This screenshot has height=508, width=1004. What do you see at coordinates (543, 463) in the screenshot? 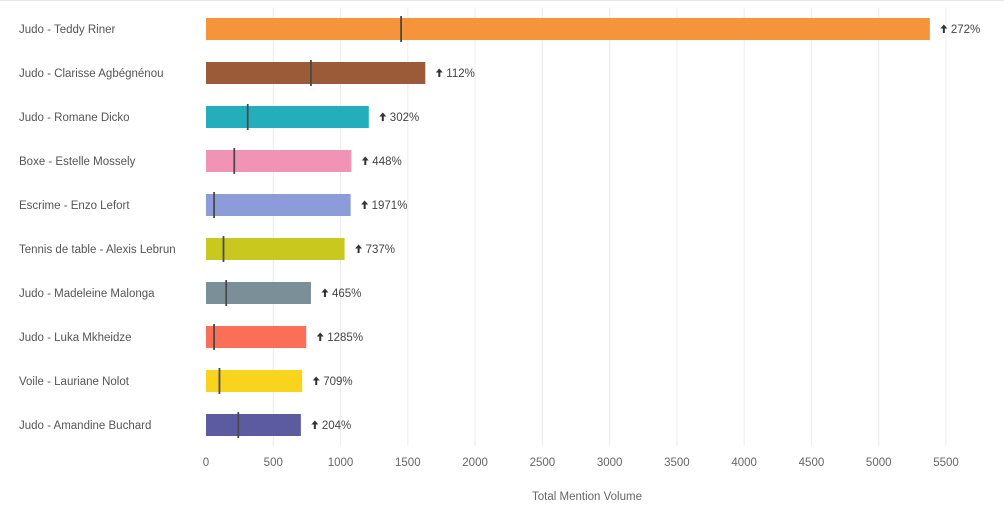
I see `x-tick-label: 2500` at bounding box center [543, 463].